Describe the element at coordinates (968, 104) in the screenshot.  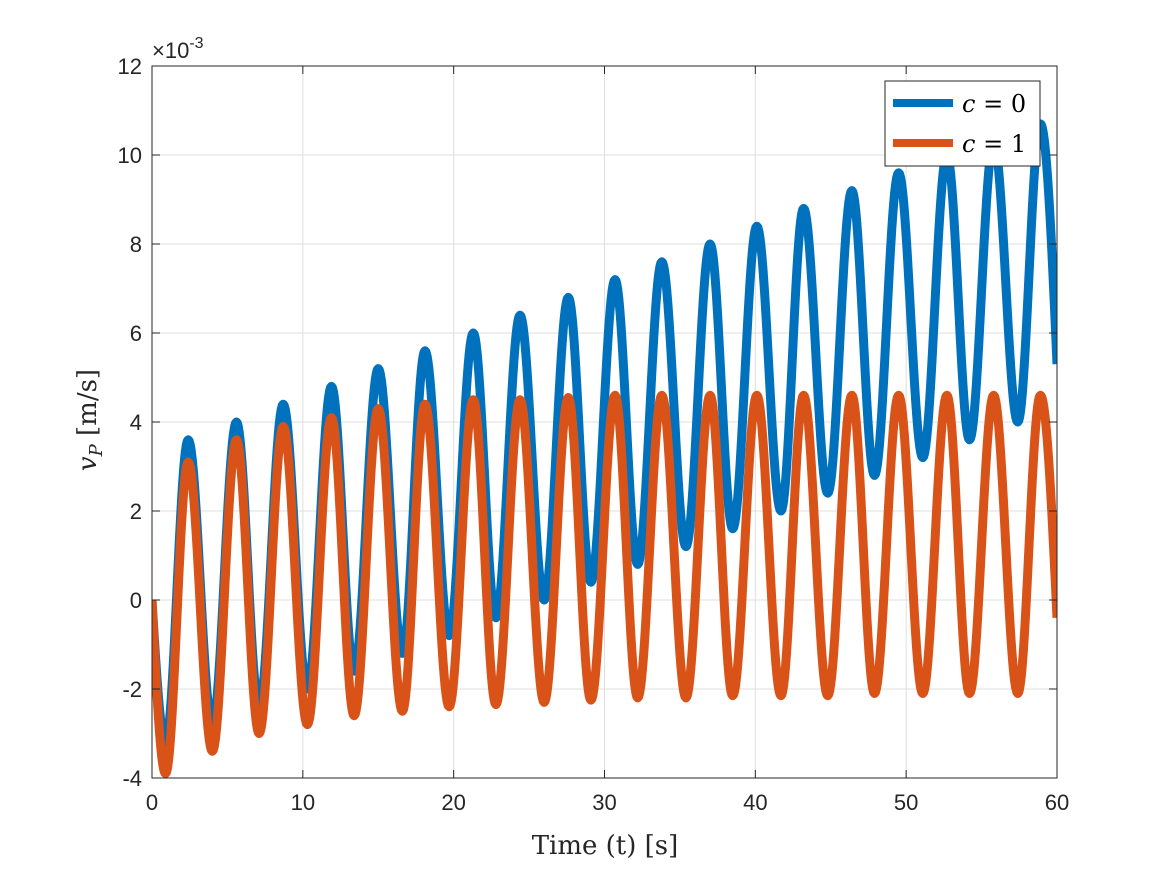
I see `legend-var-c0: c` at that location.